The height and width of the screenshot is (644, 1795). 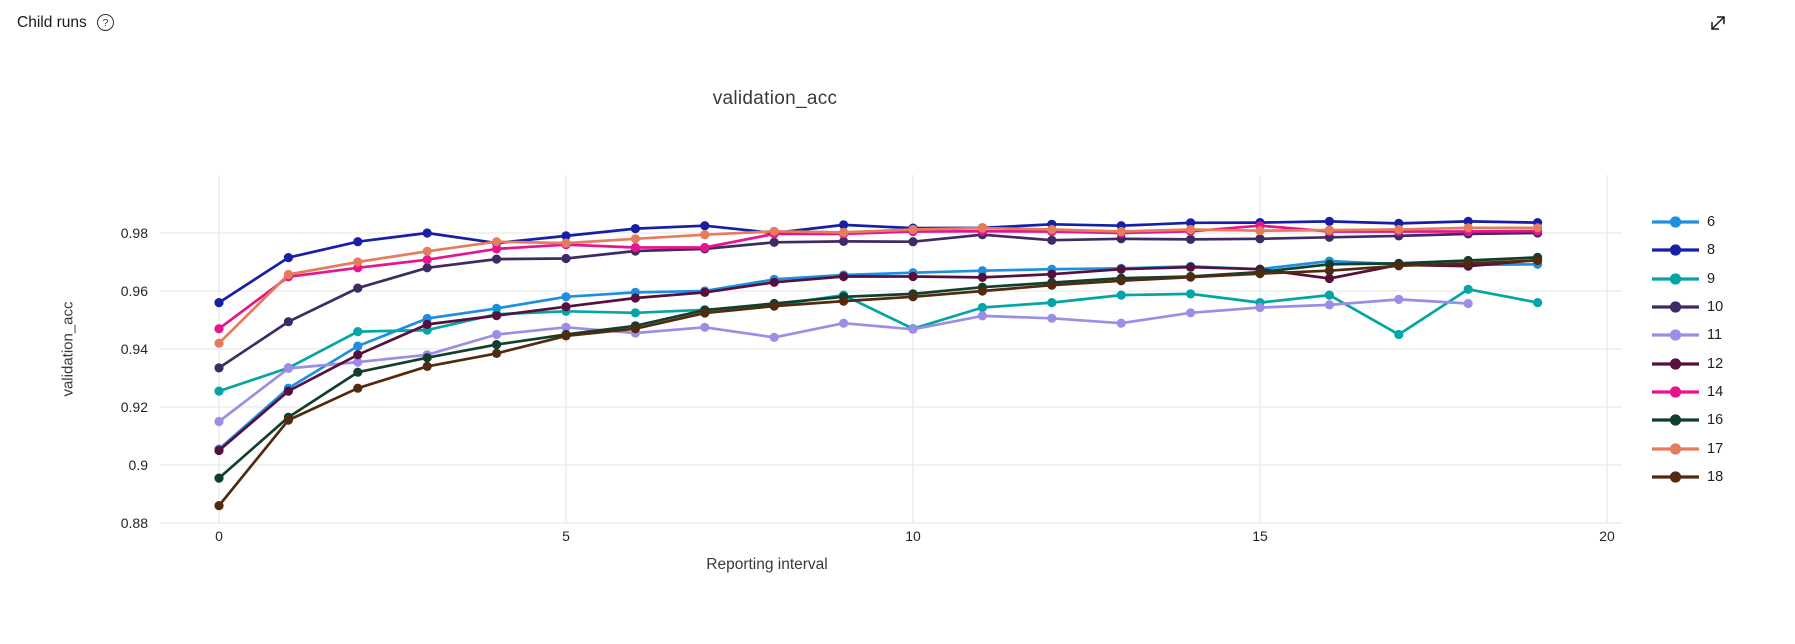 What do you see at coordinates (1687, 448) in the screenshot?
I see `legend-item-17: 17` at bounding box center [1687, 448].